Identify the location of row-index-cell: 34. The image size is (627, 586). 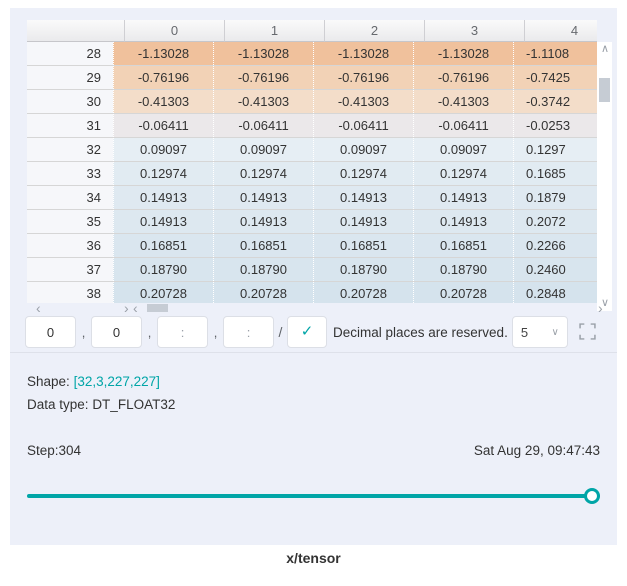
(70, 197).